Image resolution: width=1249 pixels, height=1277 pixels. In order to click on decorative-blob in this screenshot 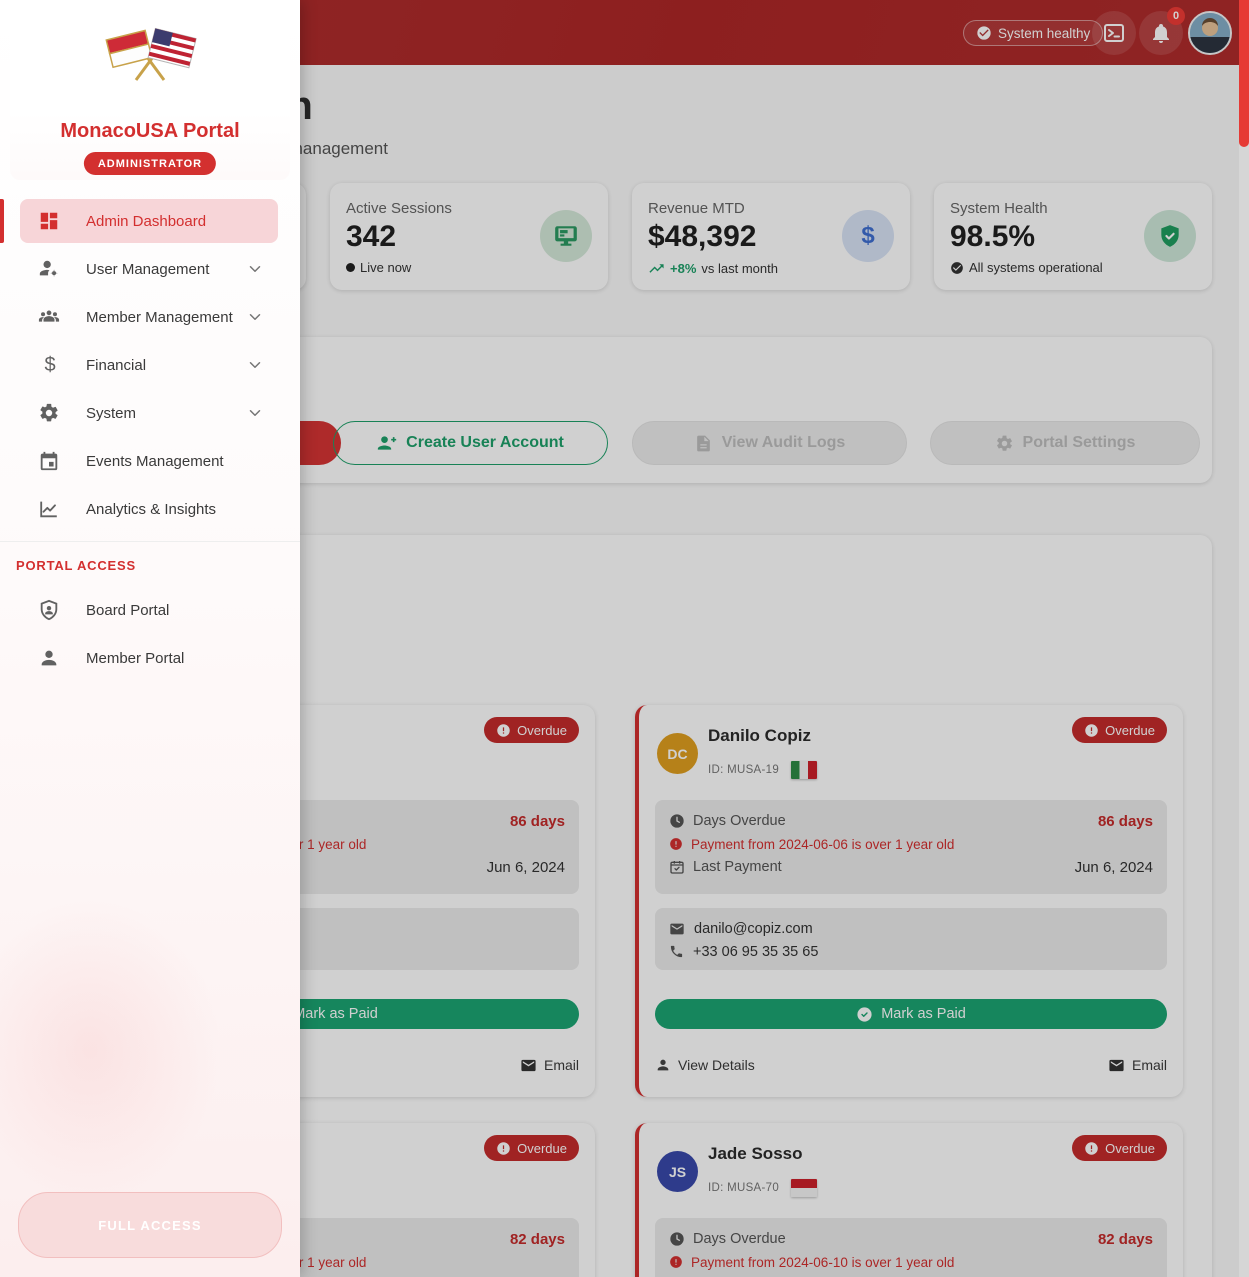, I will do `click(110, 1050)`.